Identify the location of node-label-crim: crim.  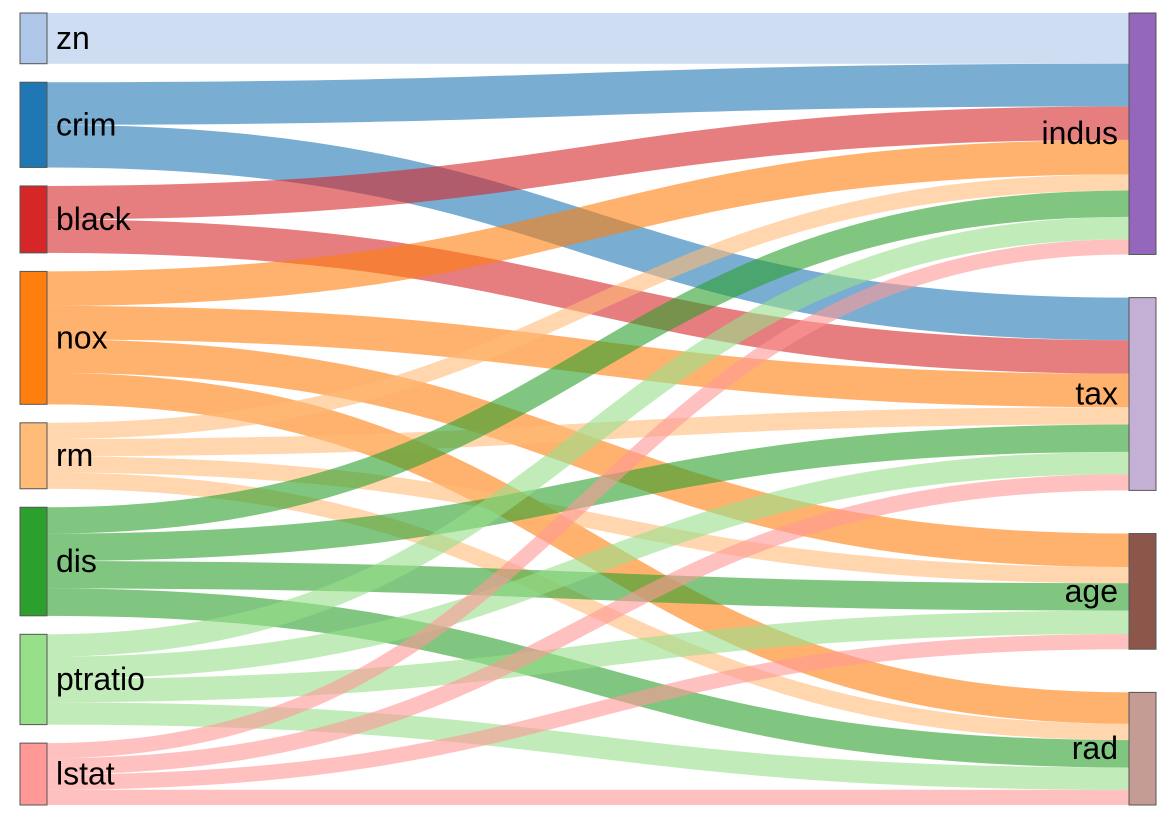
(86, 124).